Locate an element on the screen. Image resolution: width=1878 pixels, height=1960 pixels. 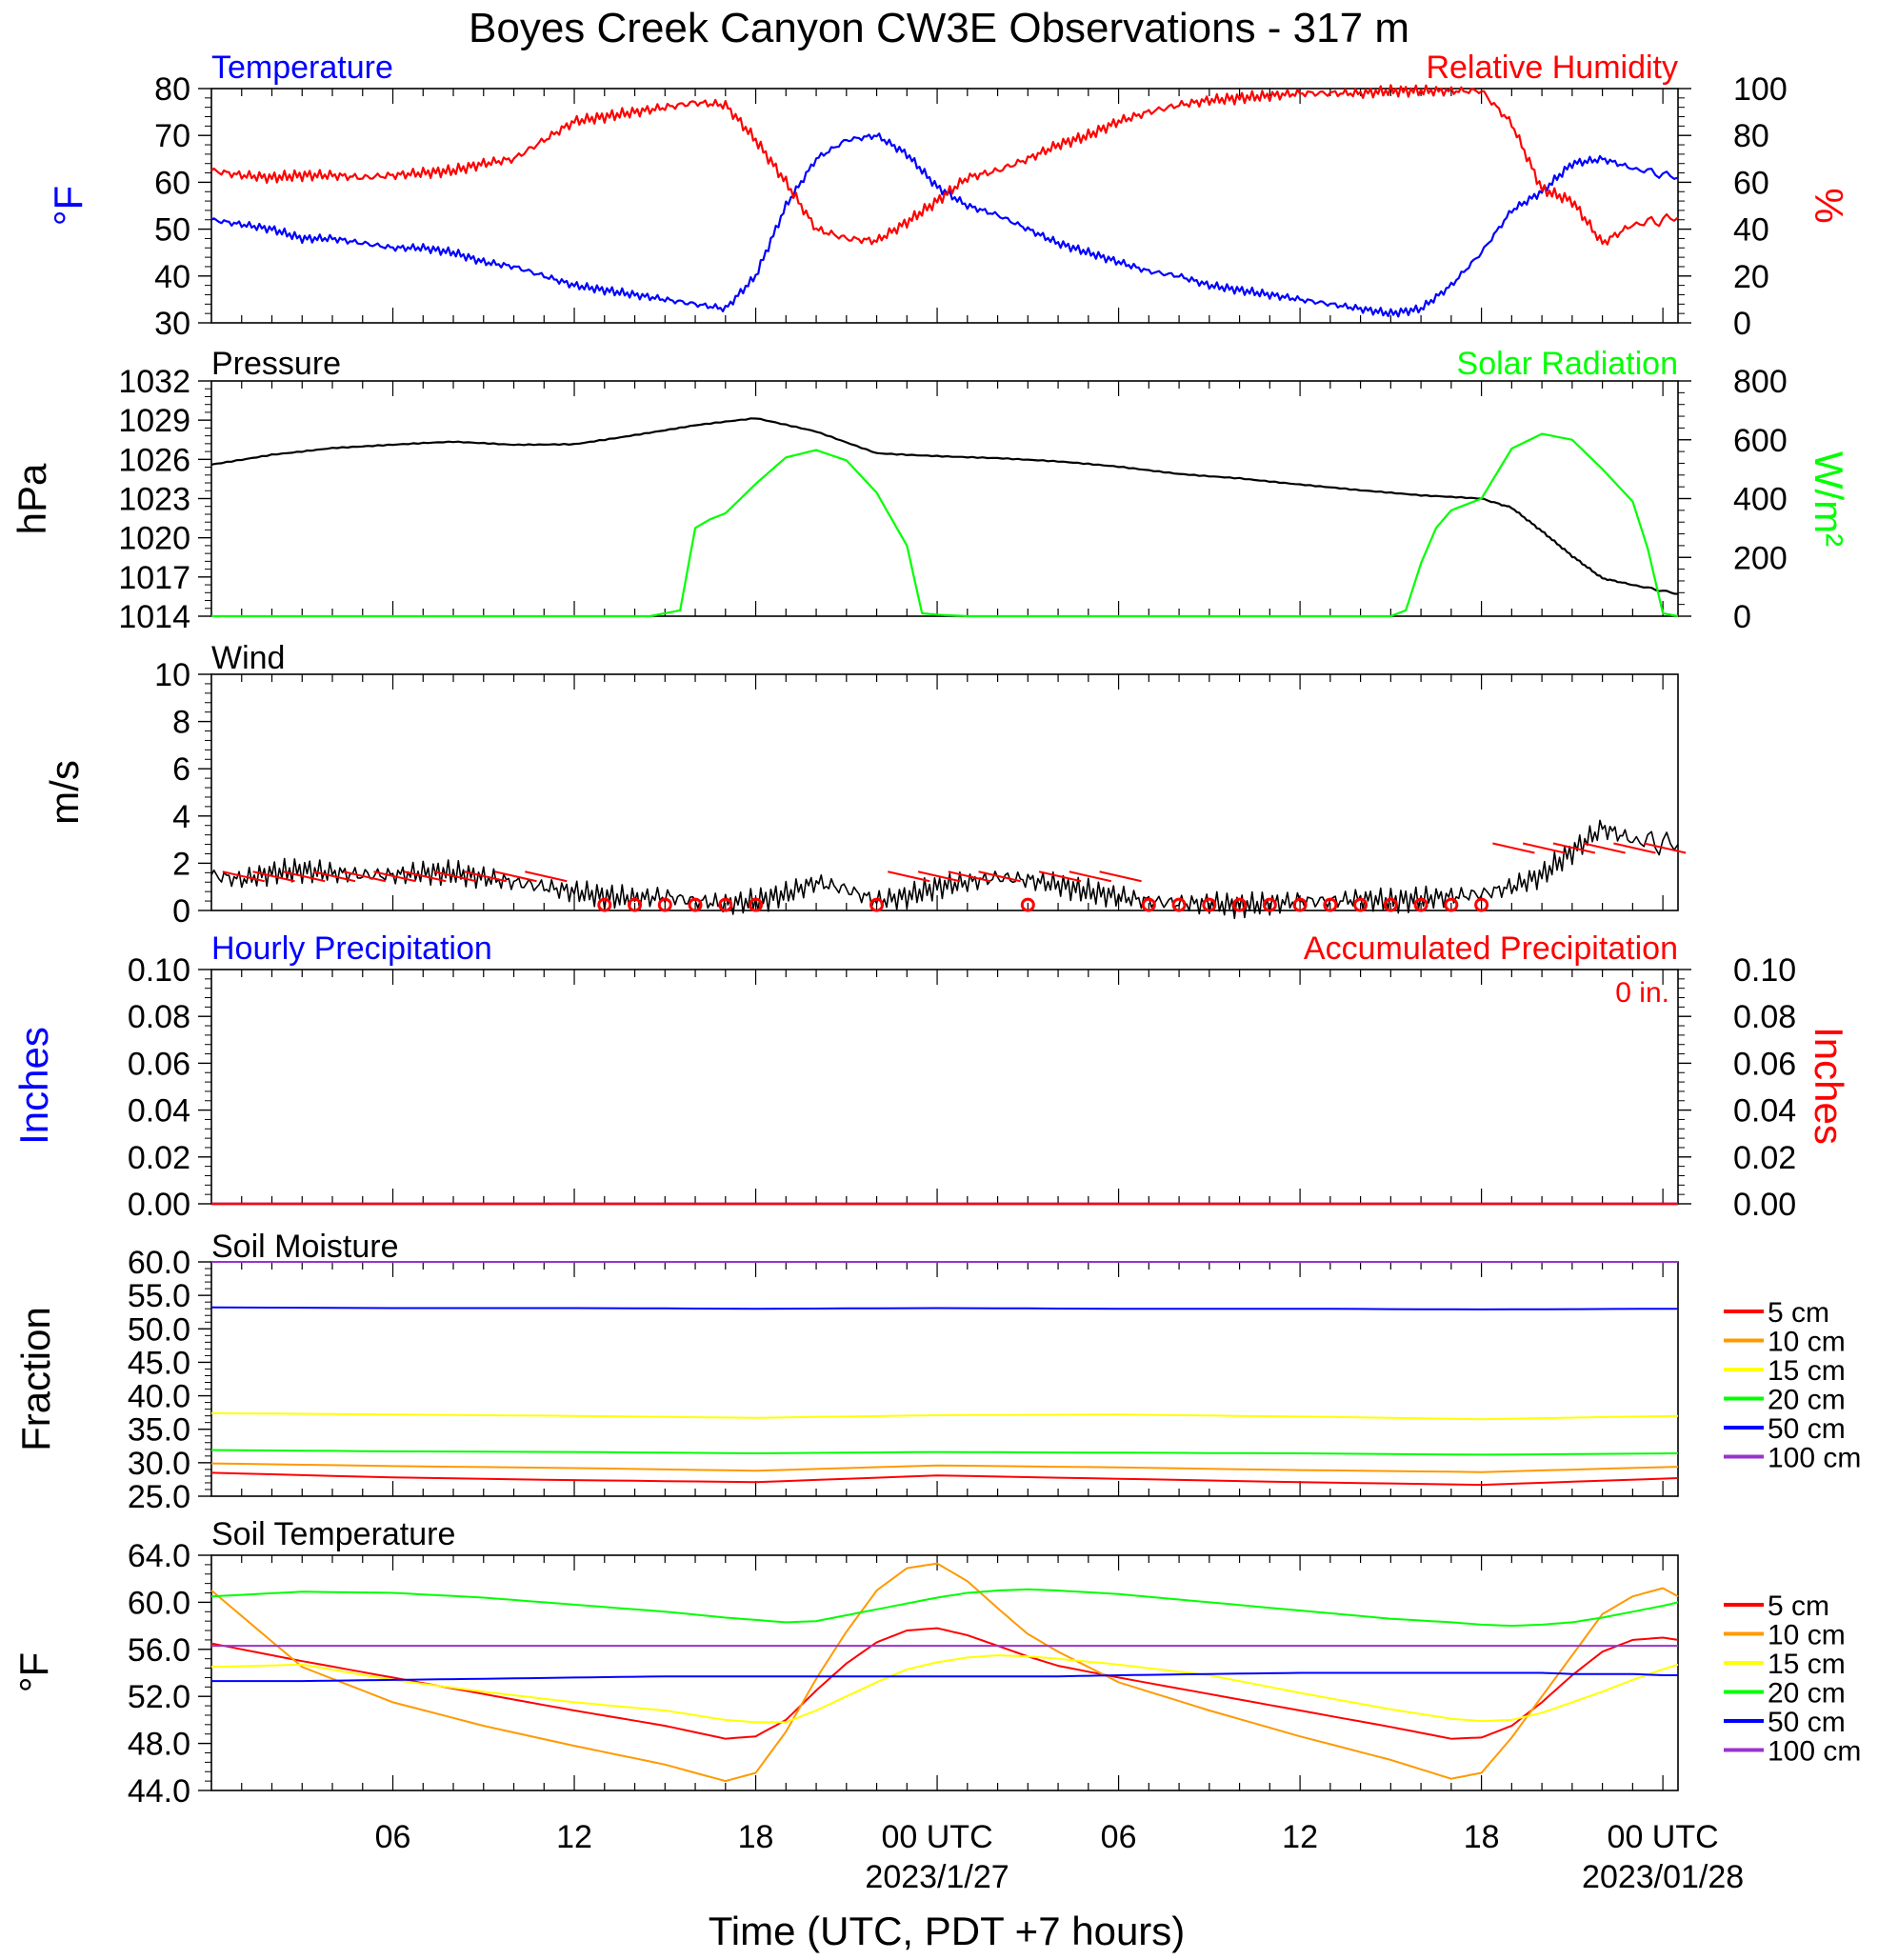
pressure-y-tick-label: 1023 is located at coordinates (154, 500).